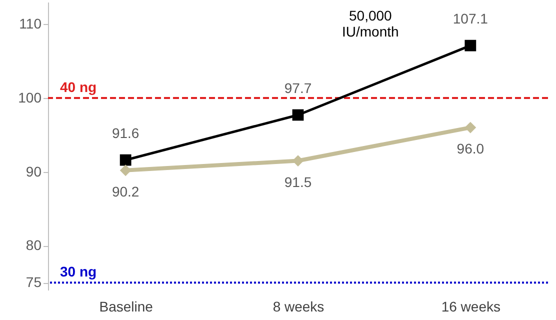 The width and height of the screenshot is (556, 320). Describe the element at coordinates (126, 306) in the screenshot. I see `x-tick-label: Baseline` at that location.